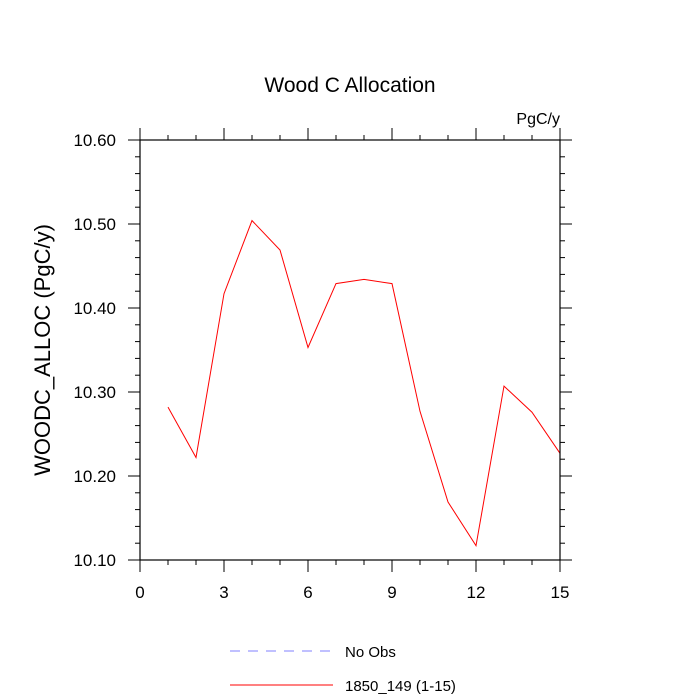 The width and height of the screenshot is (700, 700). Describe the element at coordinates (307, 592) in the screenshot. I see `x-tick-label: 6` at that location.